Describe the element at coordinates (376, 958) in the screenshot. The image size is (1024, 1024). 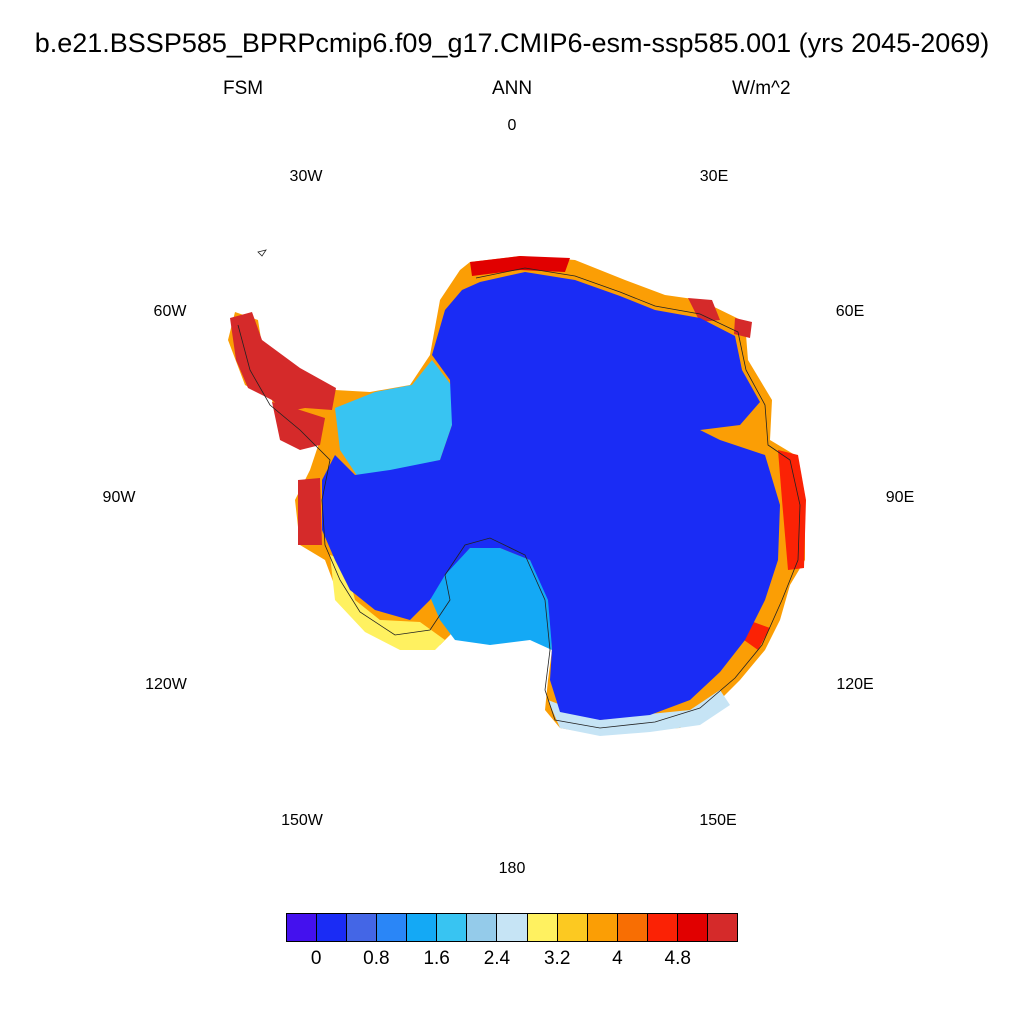
I see `colorbar-label: 0.8` at that location.